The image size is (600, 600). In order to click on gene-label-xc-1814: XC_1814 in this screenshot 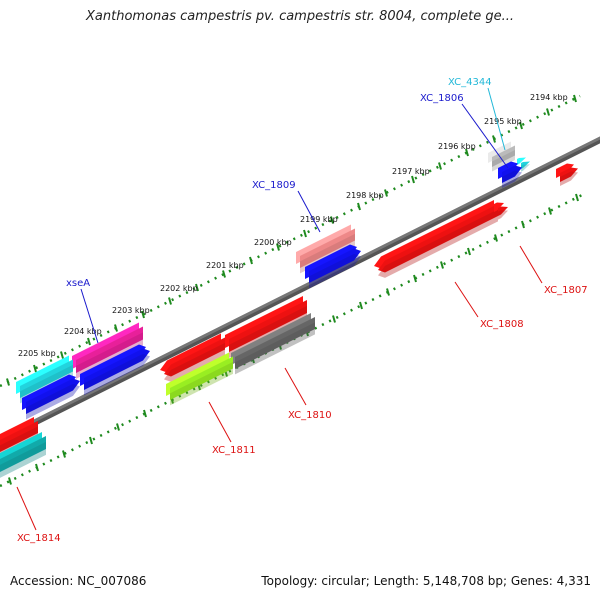, I will do `click(39, 538)`.